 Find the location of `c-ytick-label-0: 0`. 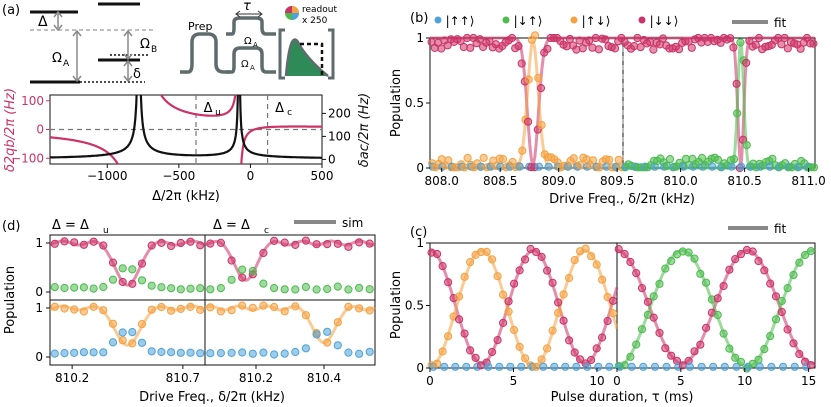

c-ytick-label-0: 0 is located at coordinates (420, 368).